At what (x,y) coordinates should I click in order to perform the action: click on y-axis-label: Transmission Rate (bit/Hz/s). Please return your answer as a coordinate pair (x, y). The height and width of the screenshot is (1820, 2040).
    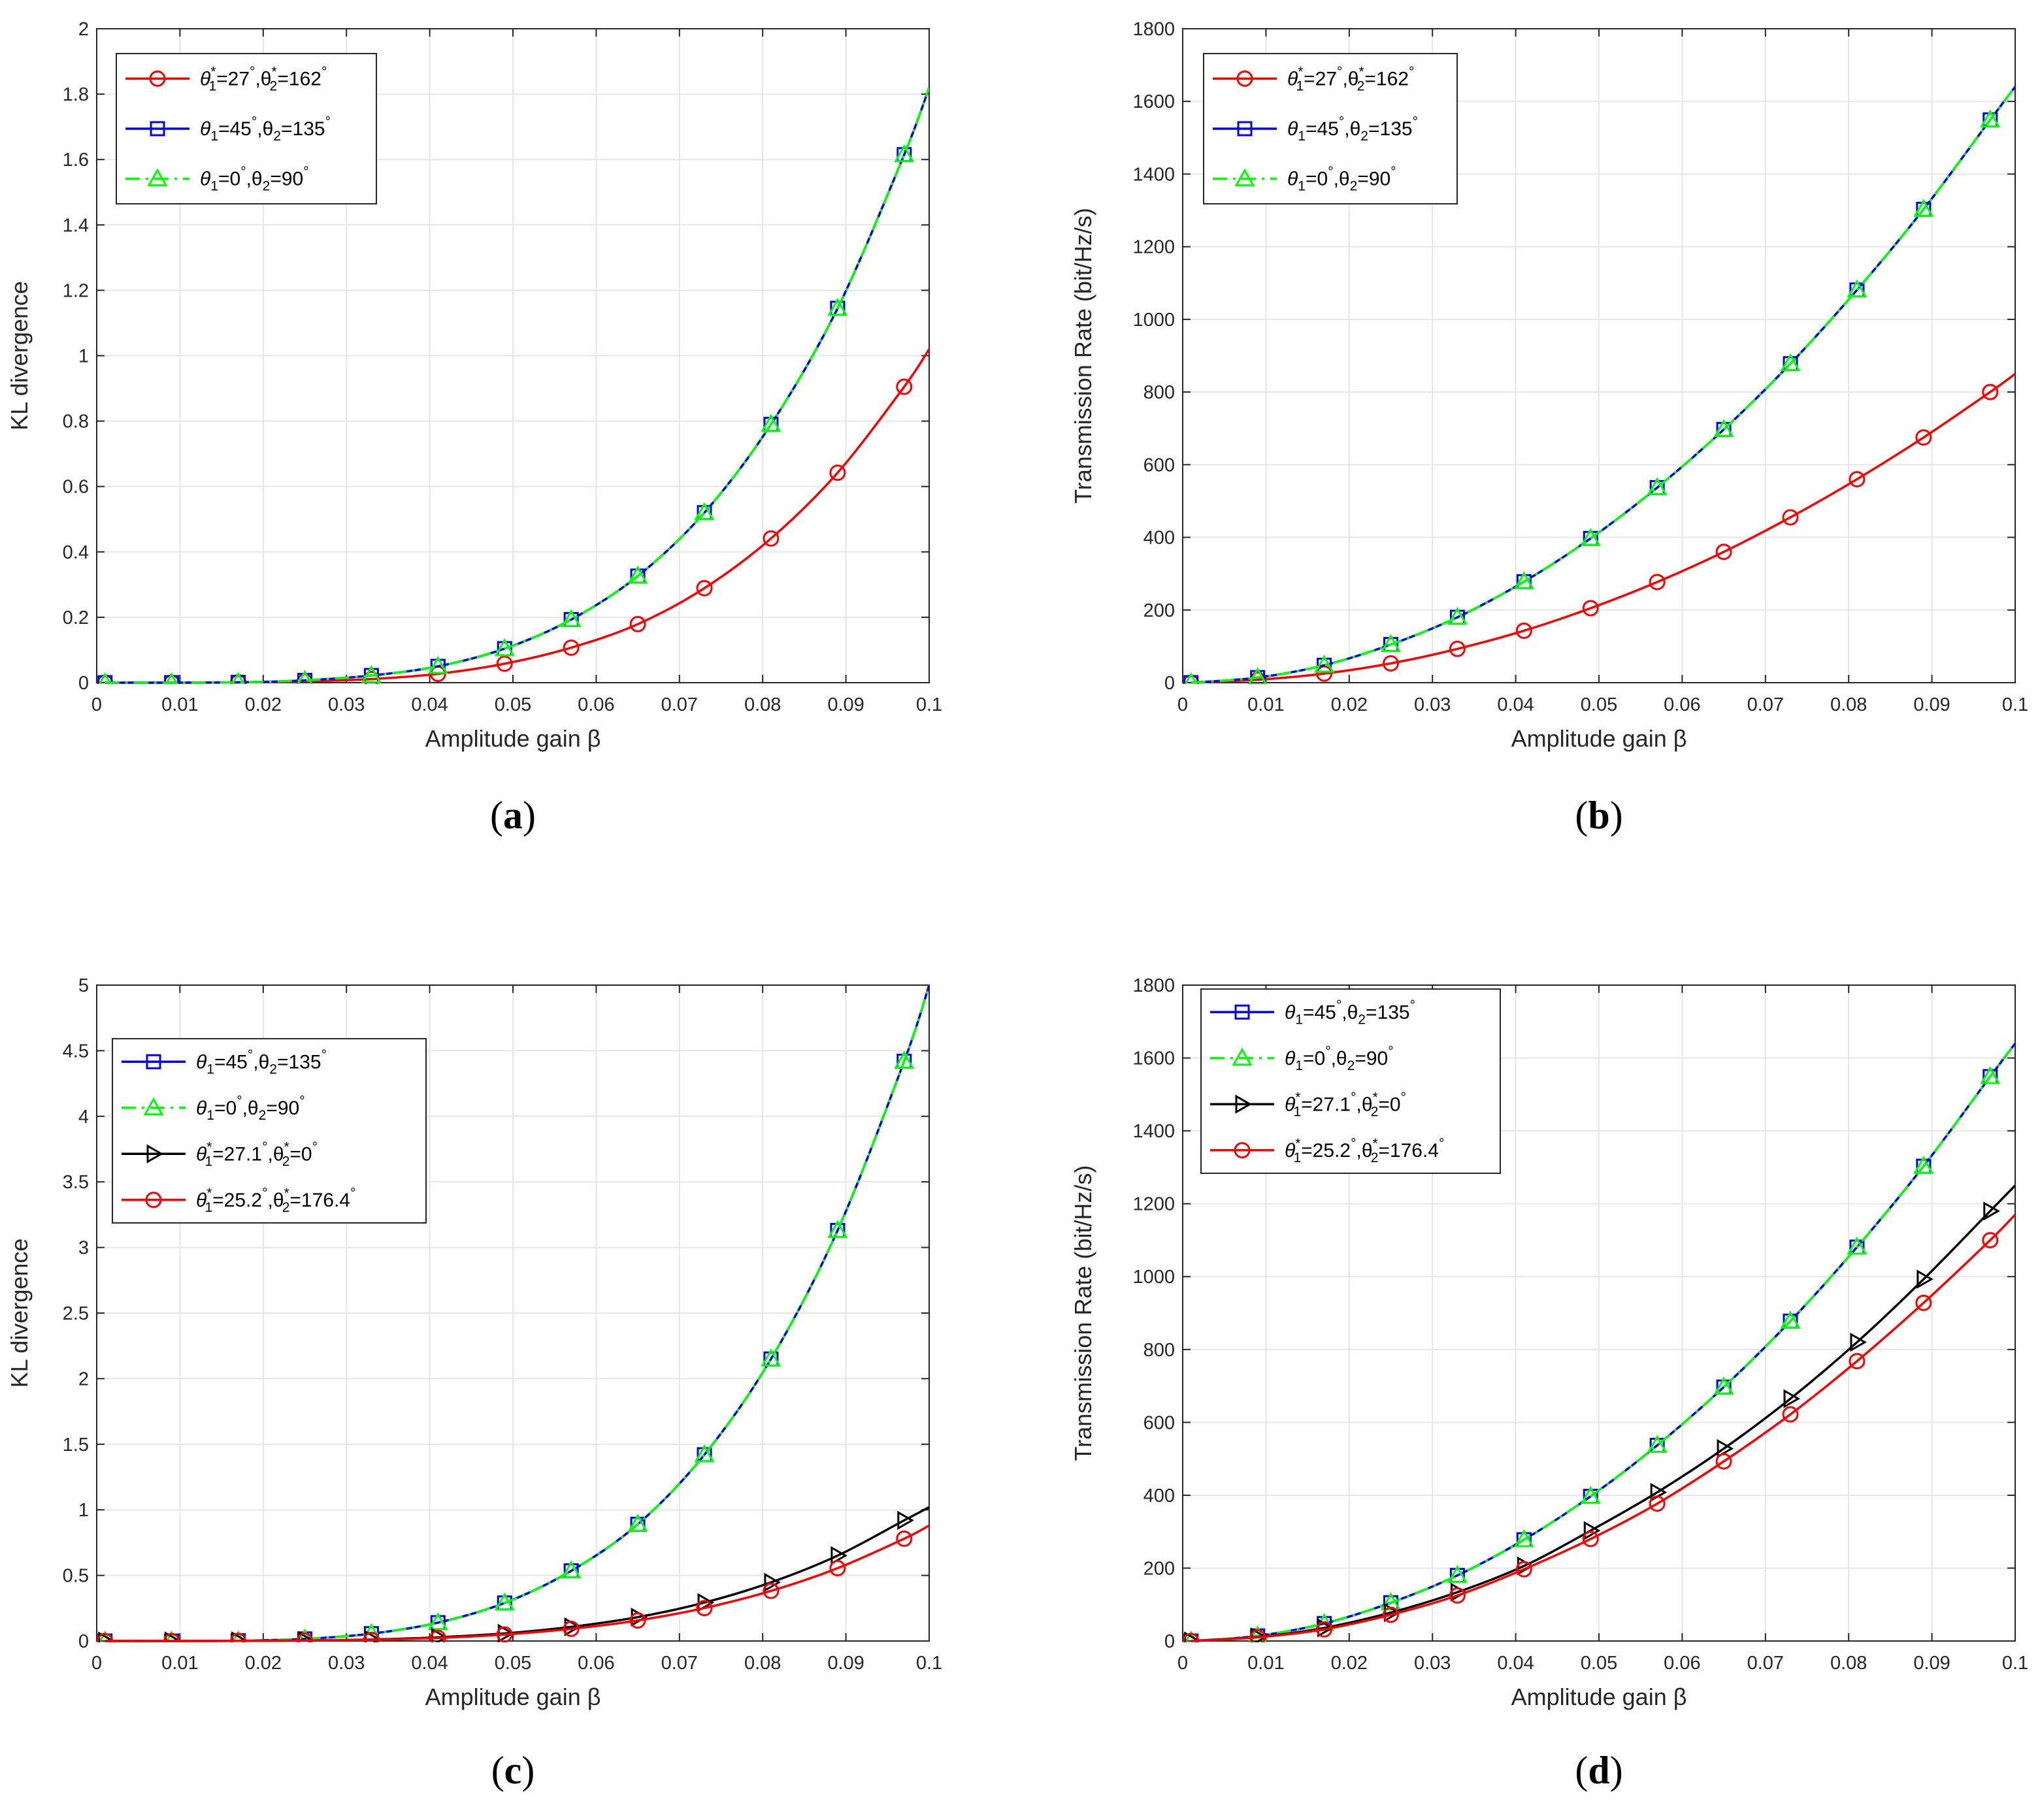
    Looking at the image, I should click on (1083, 356).